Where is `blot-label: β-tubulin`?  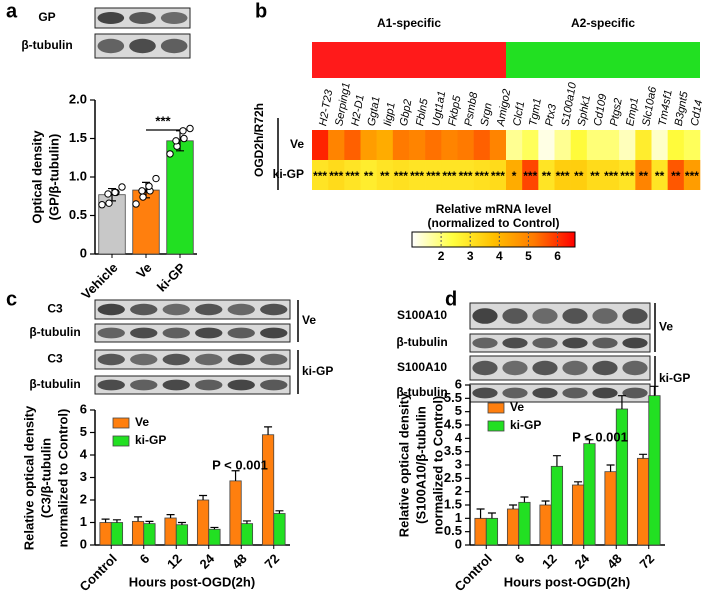 blot-label: β-tubulin is located at coordinates (54, 332).